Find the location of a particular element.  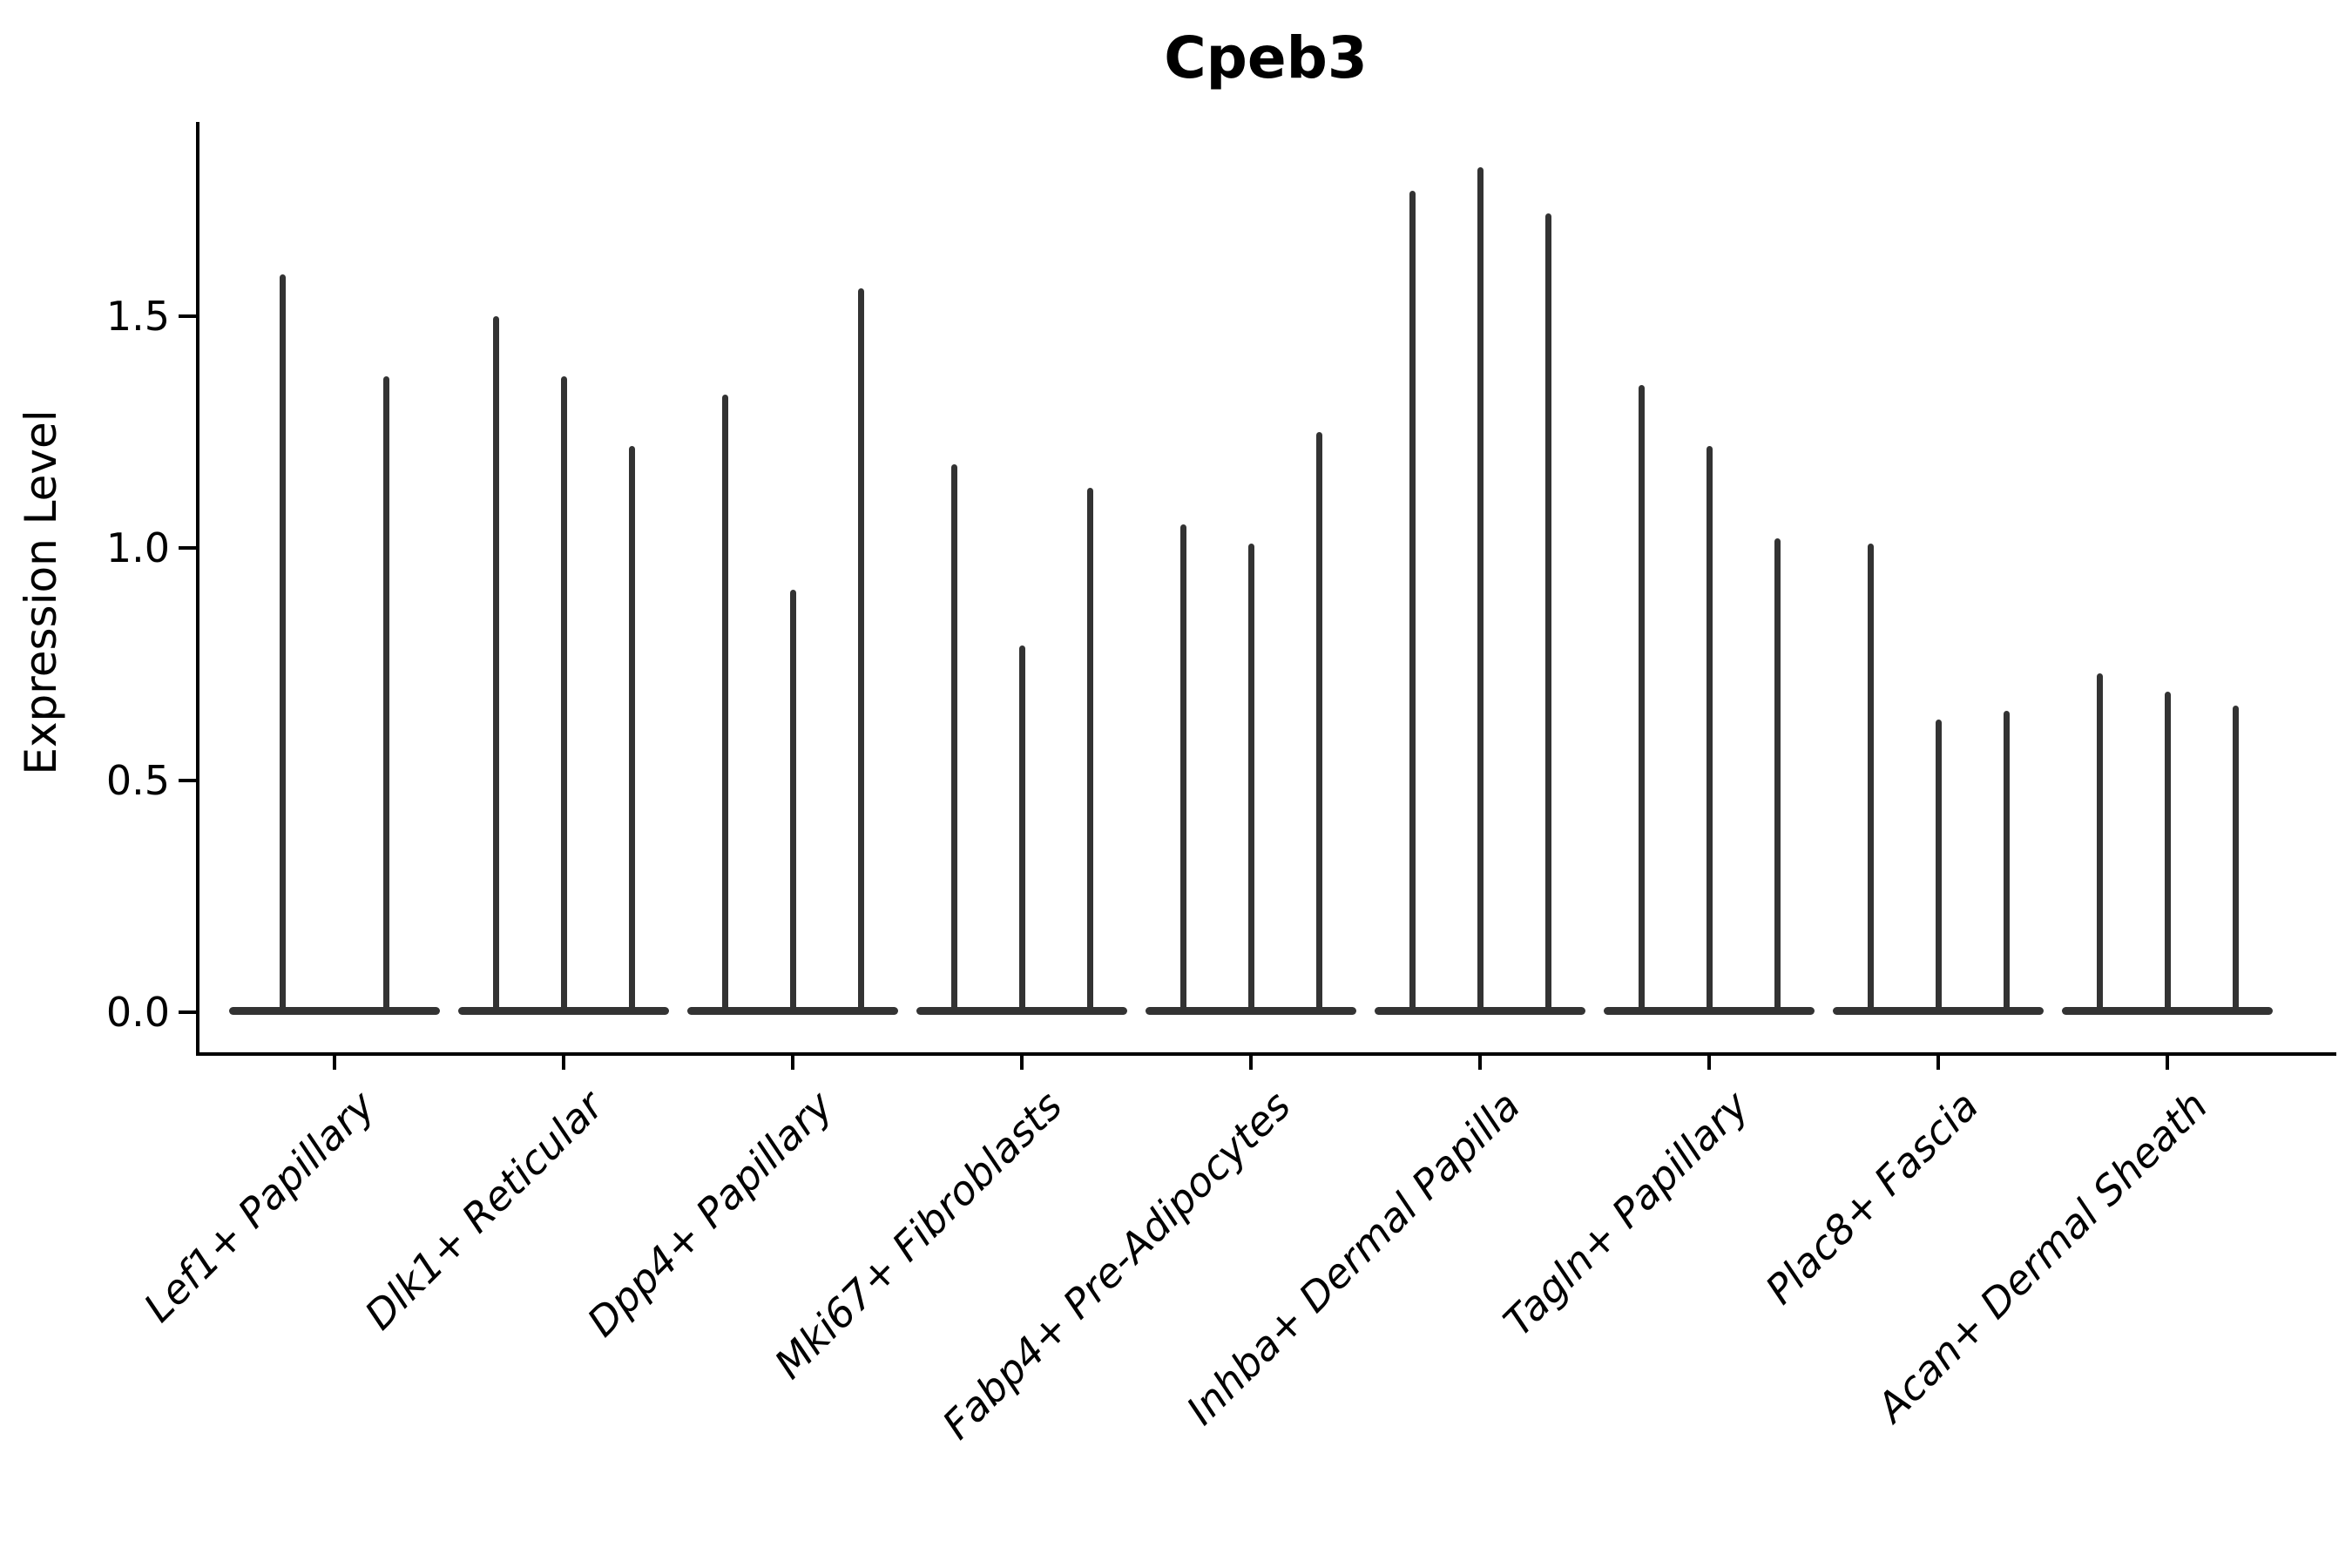

y-axis-spine is located at coordinates (198, 589).